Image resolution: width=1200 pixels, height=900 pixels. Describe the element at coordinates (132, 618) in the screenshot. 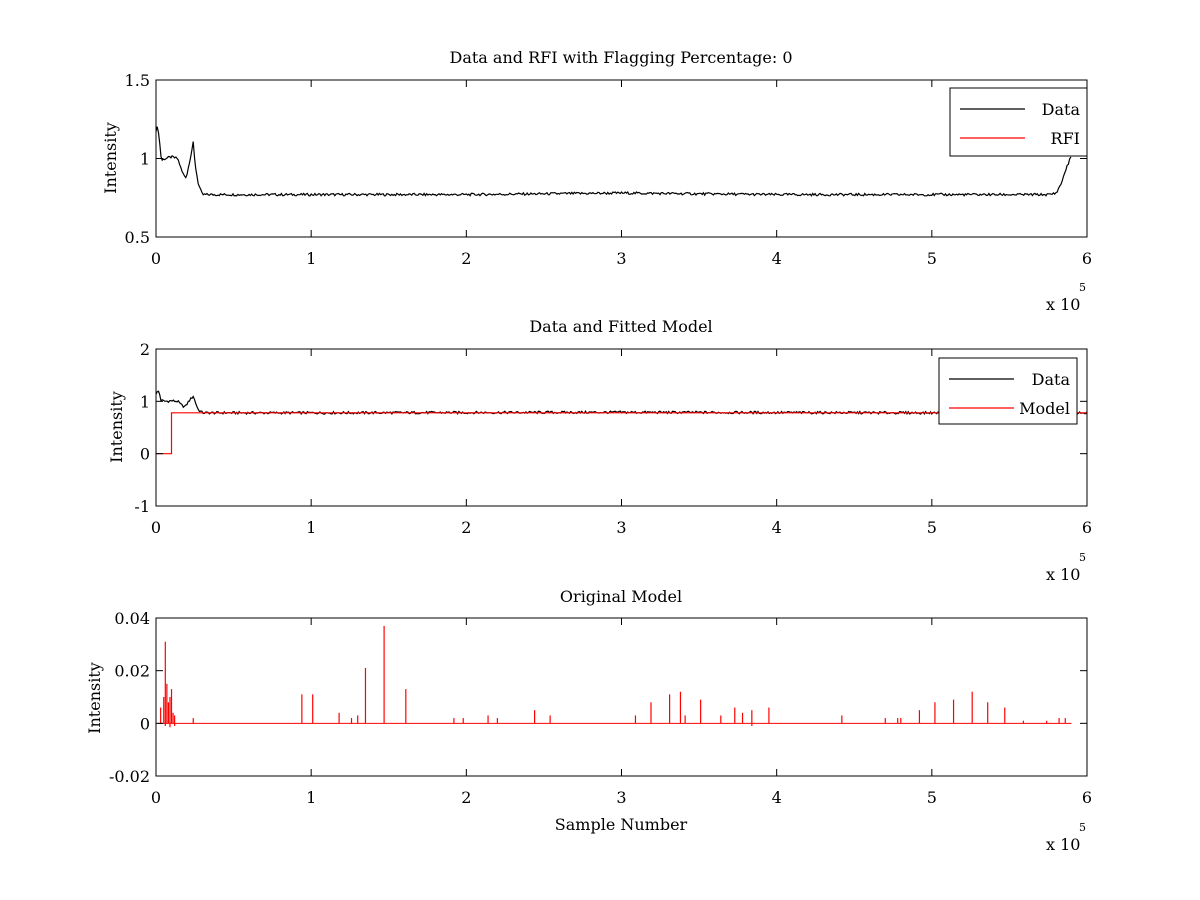

I see `panel-3-y-tick-label: 0.04` at that location.